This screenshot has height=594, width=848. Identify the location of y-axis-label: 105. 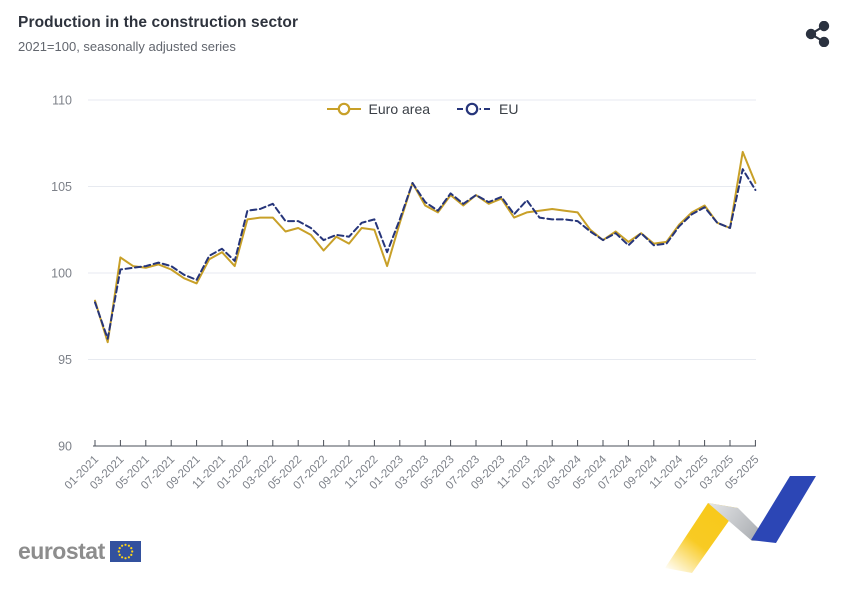
(61, 187).